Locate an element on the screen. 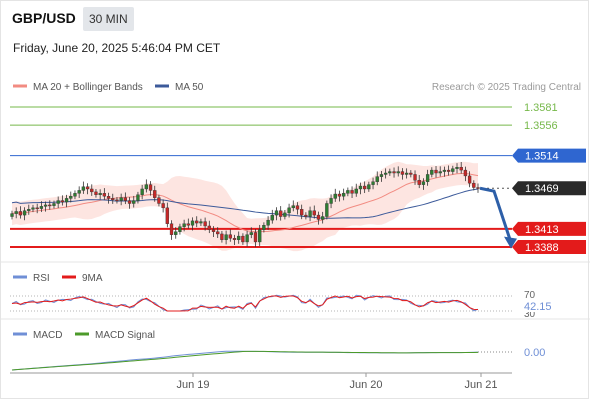 The image size is (590, 400). macd-signal-line is located at coordinates (245, 360).